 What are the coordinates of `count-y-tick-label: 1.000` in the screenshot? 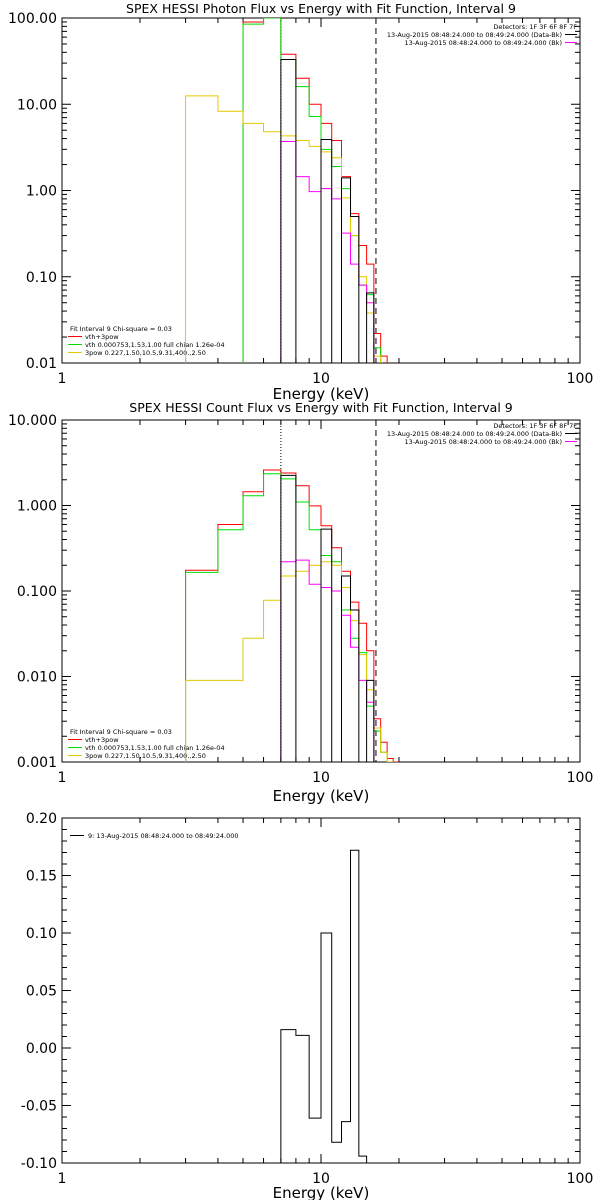 It's located at (37, 507).